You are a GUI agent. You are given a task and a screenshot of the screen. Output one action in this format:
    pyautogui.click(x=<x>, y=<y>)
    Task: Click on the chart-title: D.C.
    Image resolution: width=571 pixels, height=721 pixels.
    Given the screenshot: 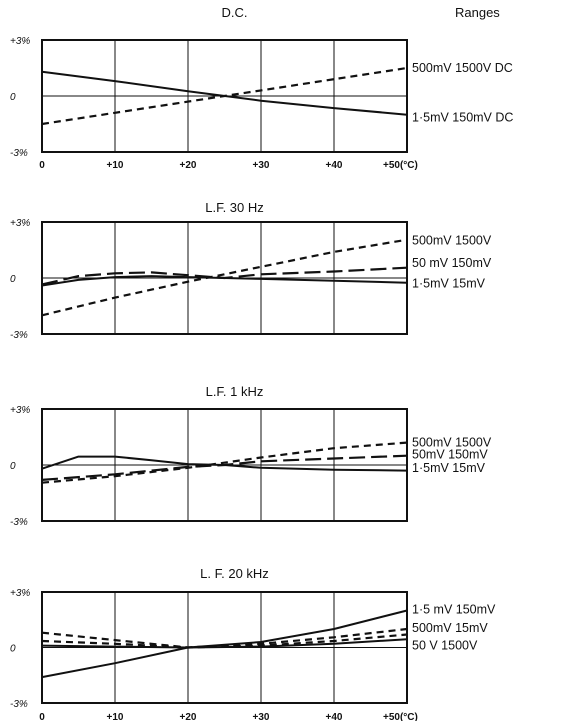 What is the action you would take?
    pyautogui.click(x=235, y=12)
    